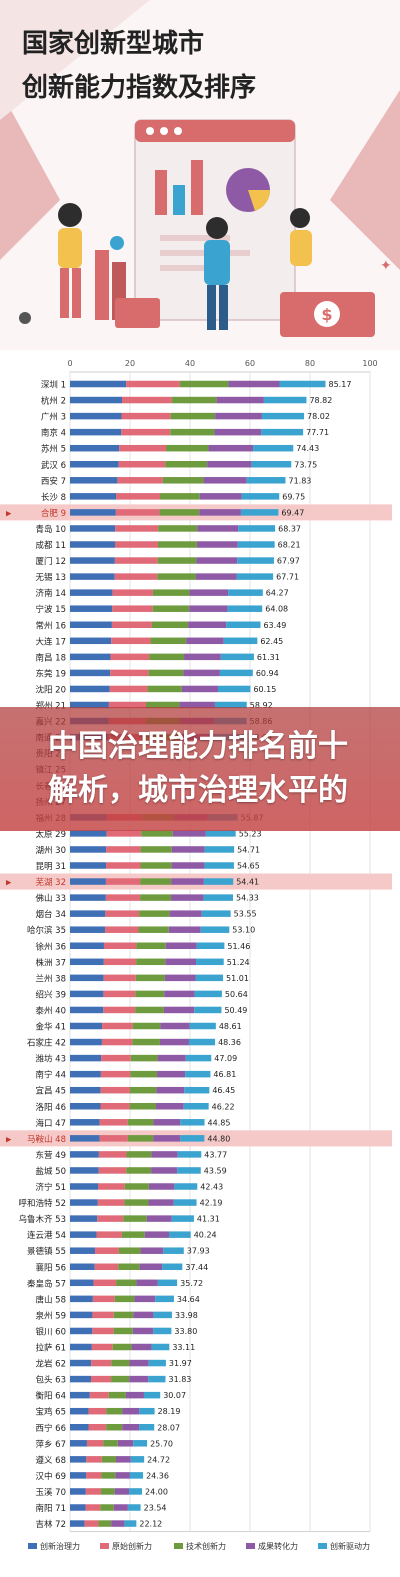 The image size is (400, 1577). Describe the element at coordinates (229, 1042) in the screenshot. I see `value-label: 48.36` at that location.